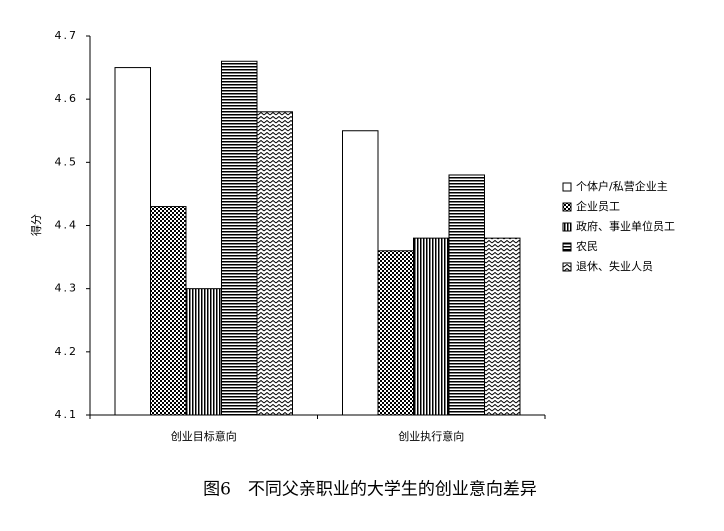  I want to click on legend-label: 个体户/私营企业主, so click(622, 186).